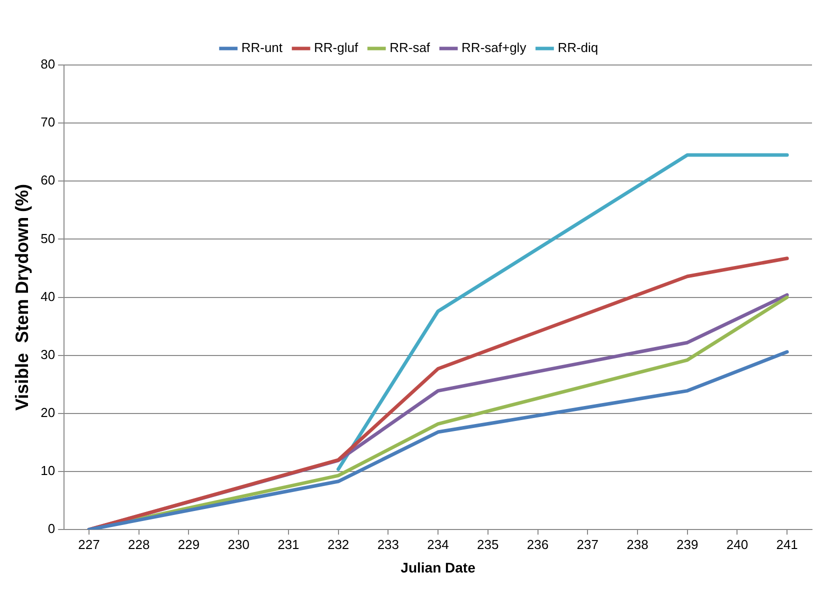 This screenshot has height=589, width=832. Describe the element at coordinates (388, 544) in the screenshot. I see `x-tick-label: 233` at that location.